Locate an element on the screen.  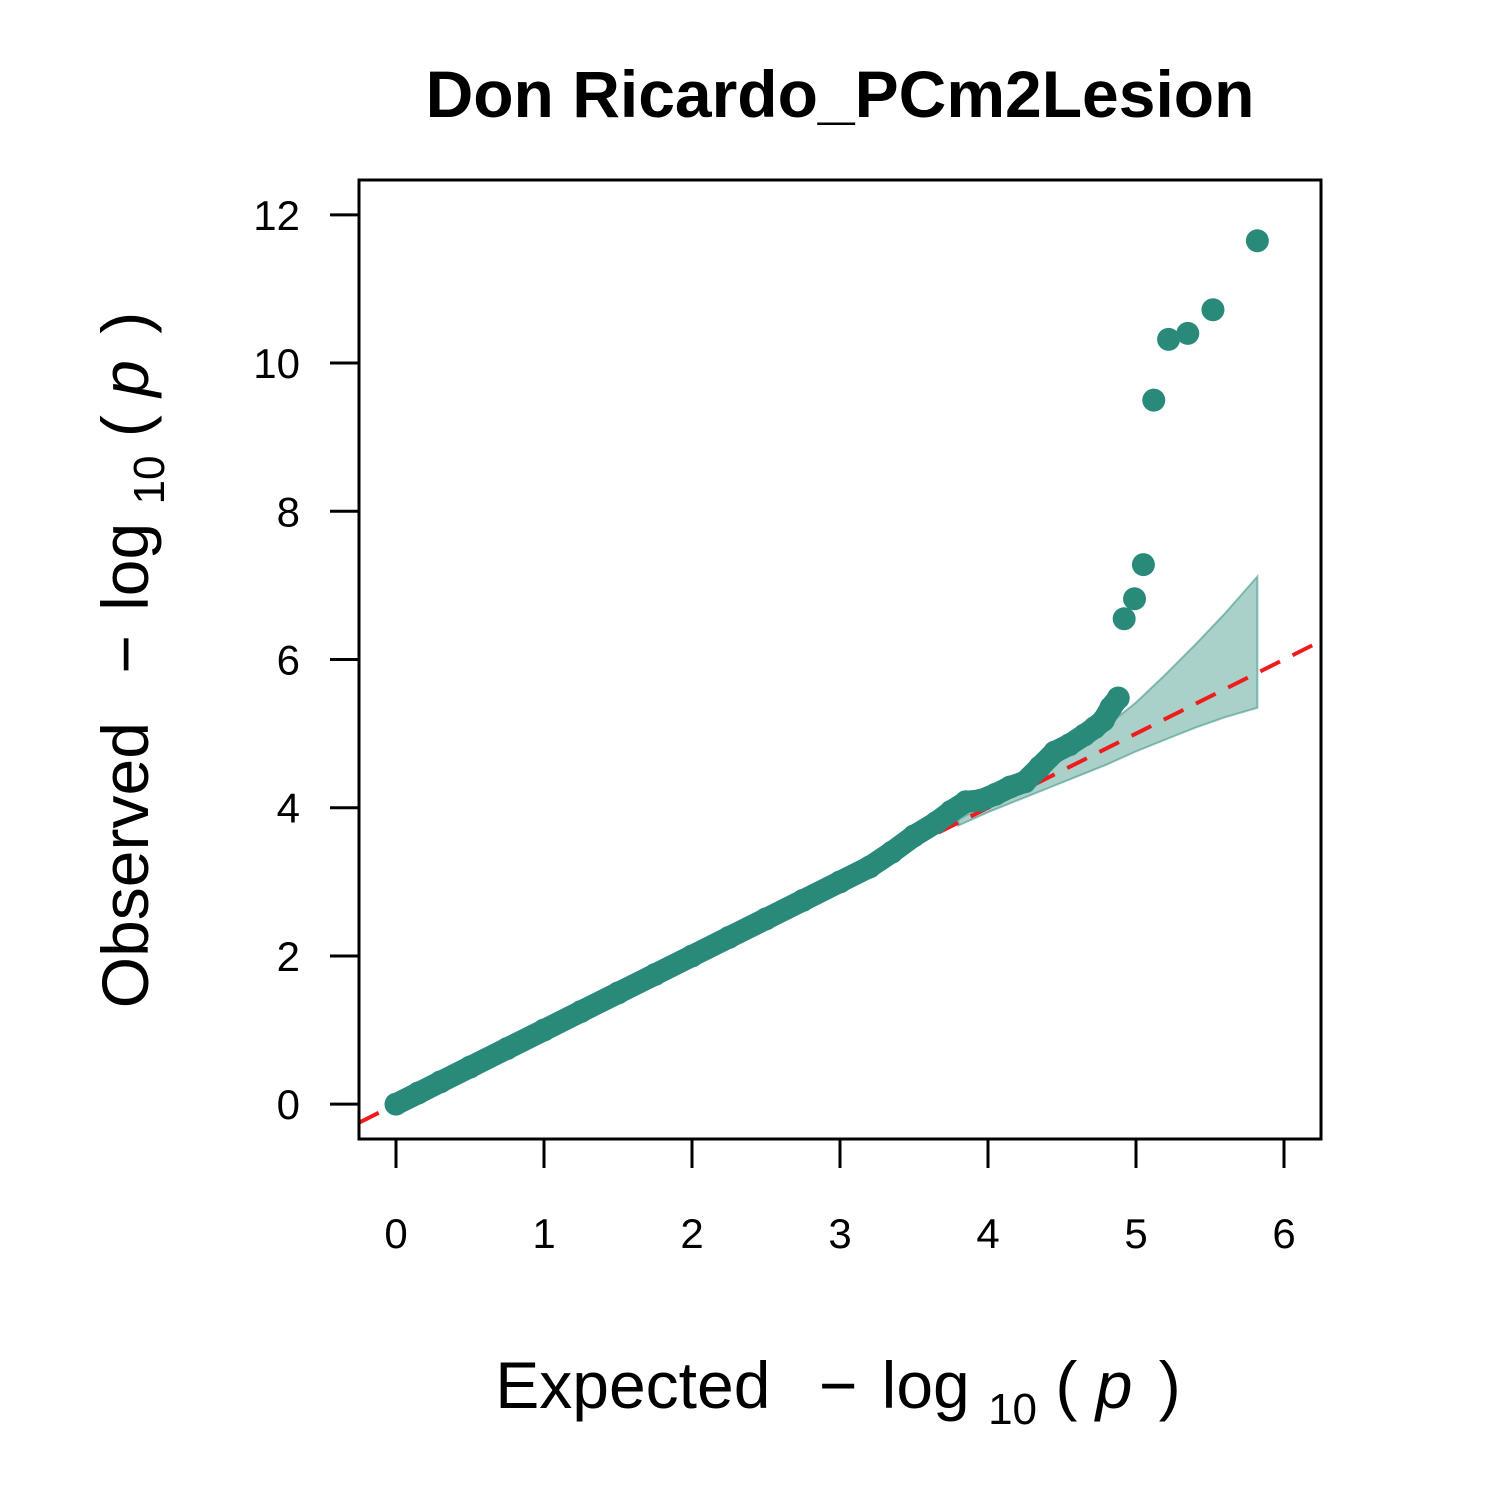
chart-title: Don Ricardo_PCm2Lesion is located at coordinates (840, 94).